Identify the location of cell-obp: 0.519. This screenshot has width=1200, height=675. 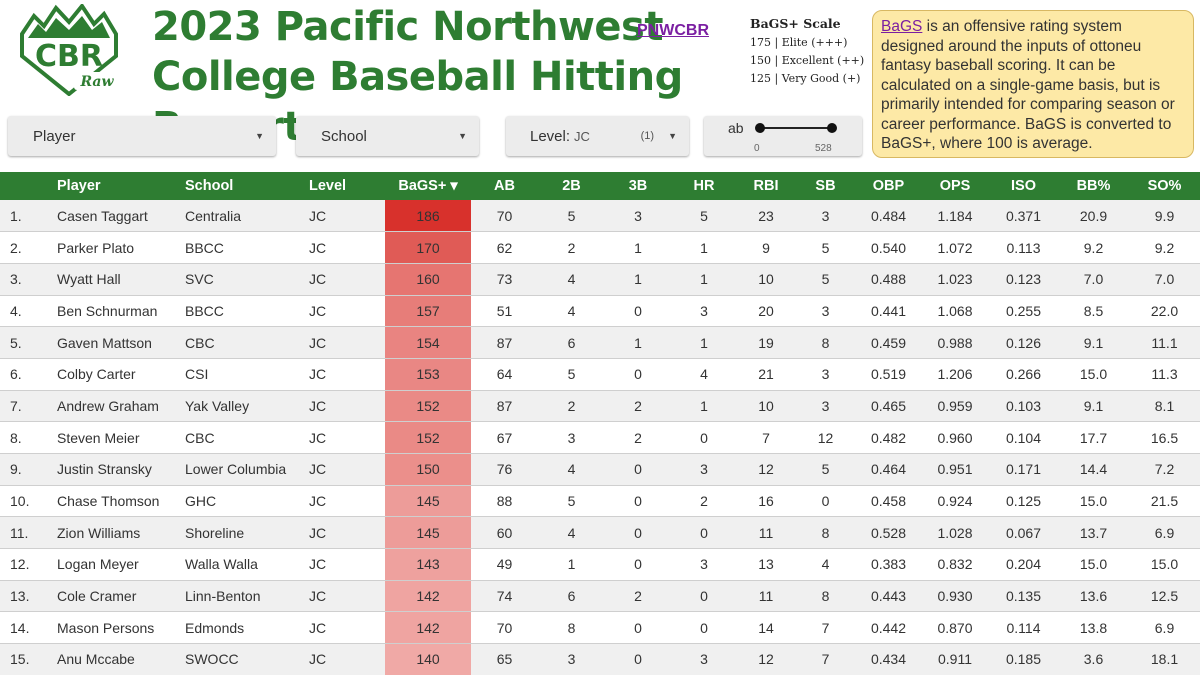
(888, 374).